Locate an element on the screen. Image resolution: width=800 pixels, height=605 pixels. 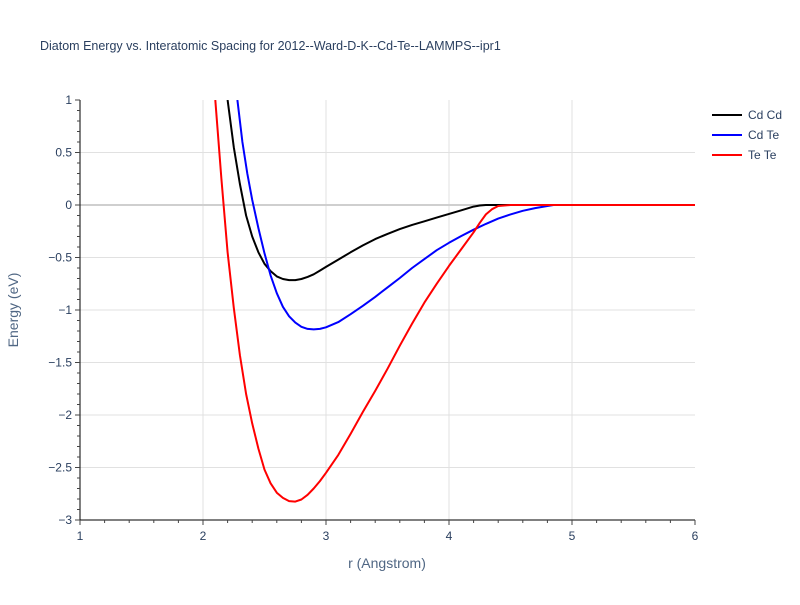
x-tick-label: 4 is located at coordinates (449, 536).